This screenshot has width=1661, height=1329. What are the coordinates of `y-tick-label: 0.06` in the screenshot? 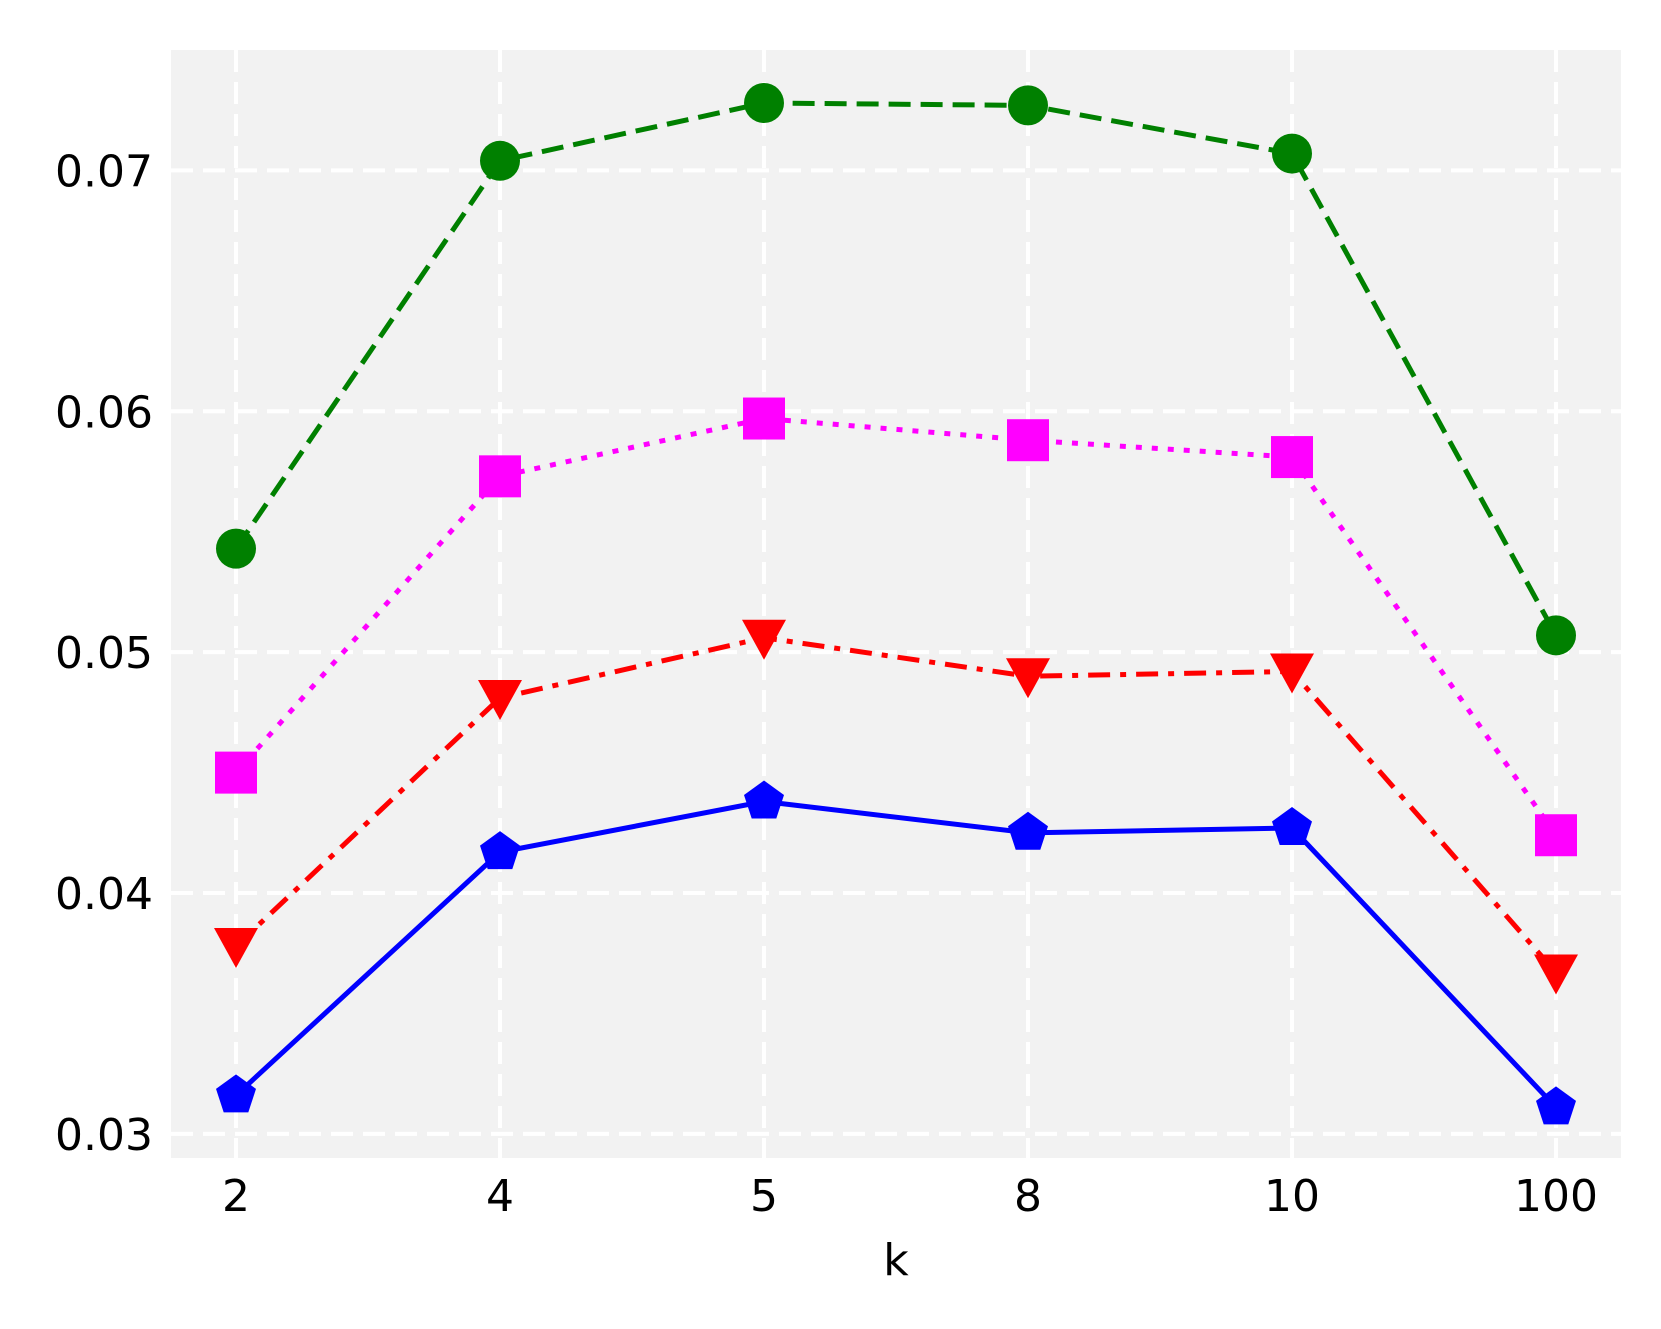 It's located at (104, 412).